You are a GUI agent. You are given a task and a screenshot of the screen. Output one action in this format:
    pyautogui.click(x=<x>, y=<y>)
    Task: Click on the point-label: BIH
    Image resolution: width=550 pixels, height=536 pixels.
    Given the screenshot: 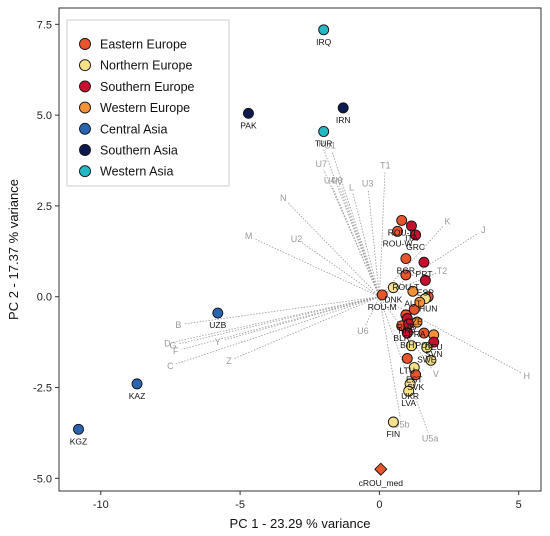 What is the action you would take?
    pyautogui.click(x=407, y=345)
    